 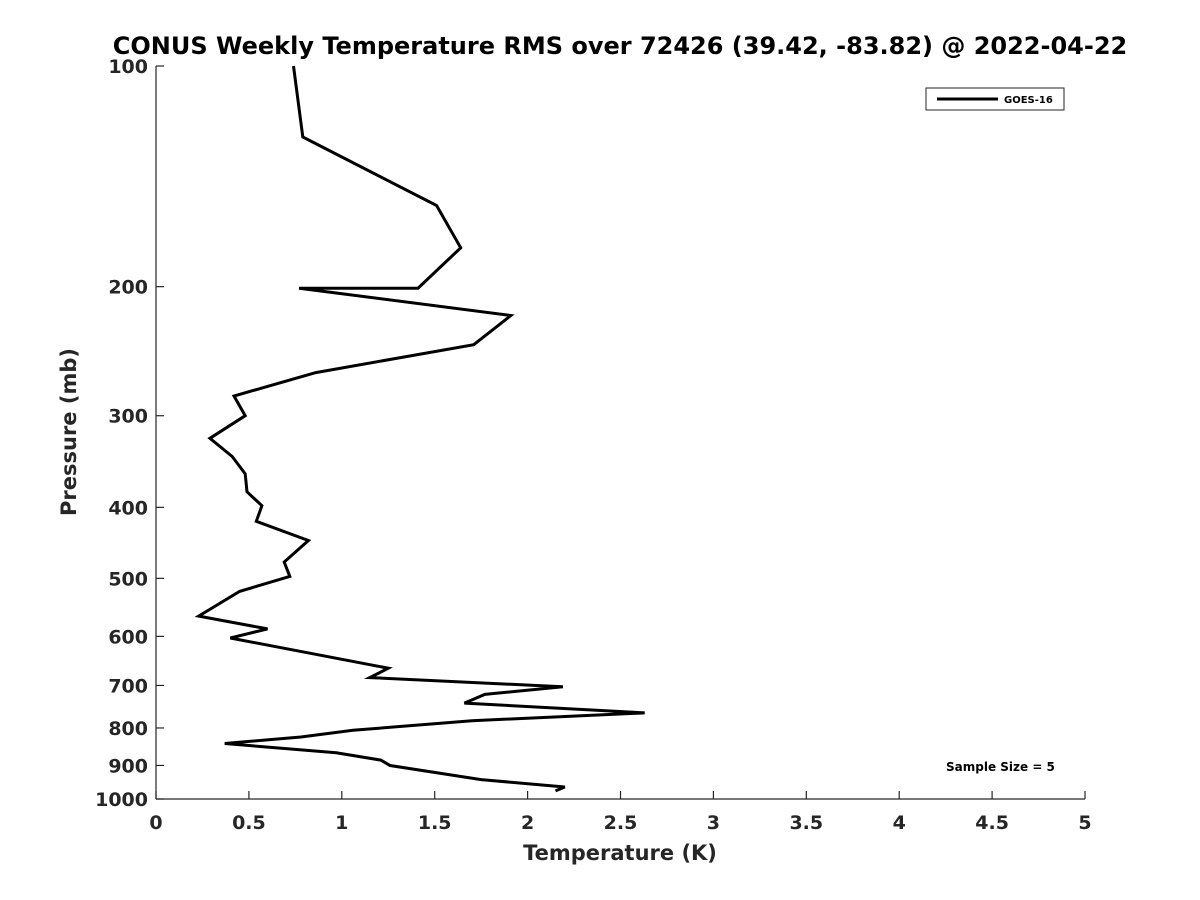 I want to click on x-tick-label: 0.5, so click(x=249, y=823).